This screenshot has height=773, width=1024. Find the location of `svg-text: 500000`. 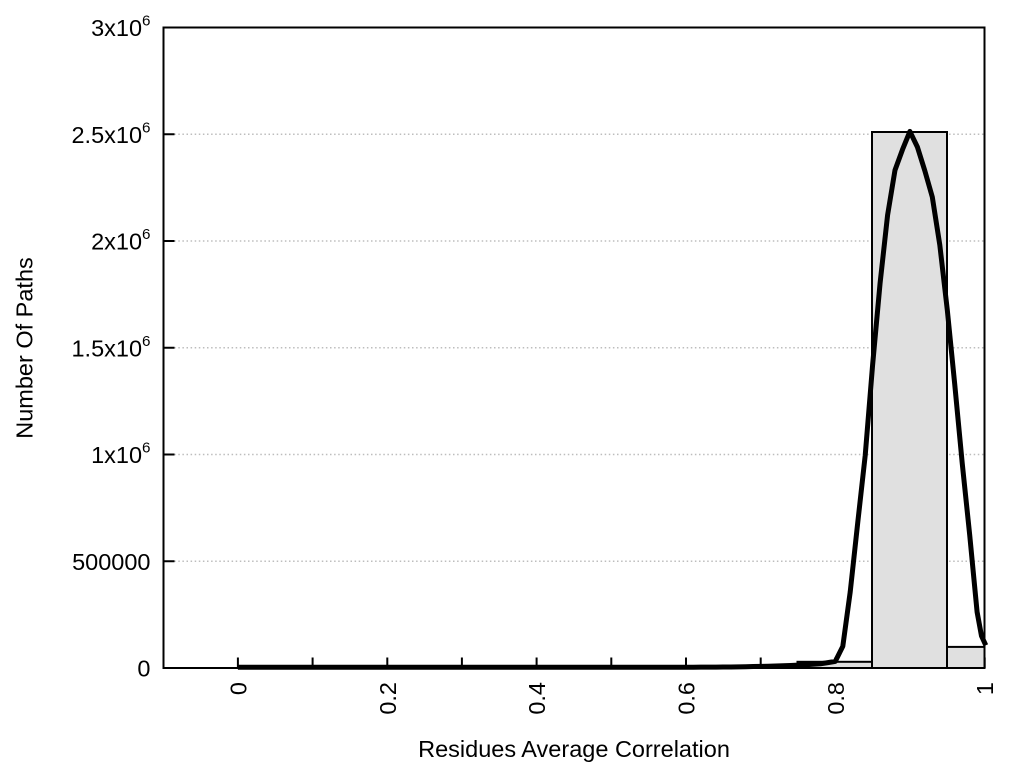

svg-text: 500000 is located at coordinates (111, 562).